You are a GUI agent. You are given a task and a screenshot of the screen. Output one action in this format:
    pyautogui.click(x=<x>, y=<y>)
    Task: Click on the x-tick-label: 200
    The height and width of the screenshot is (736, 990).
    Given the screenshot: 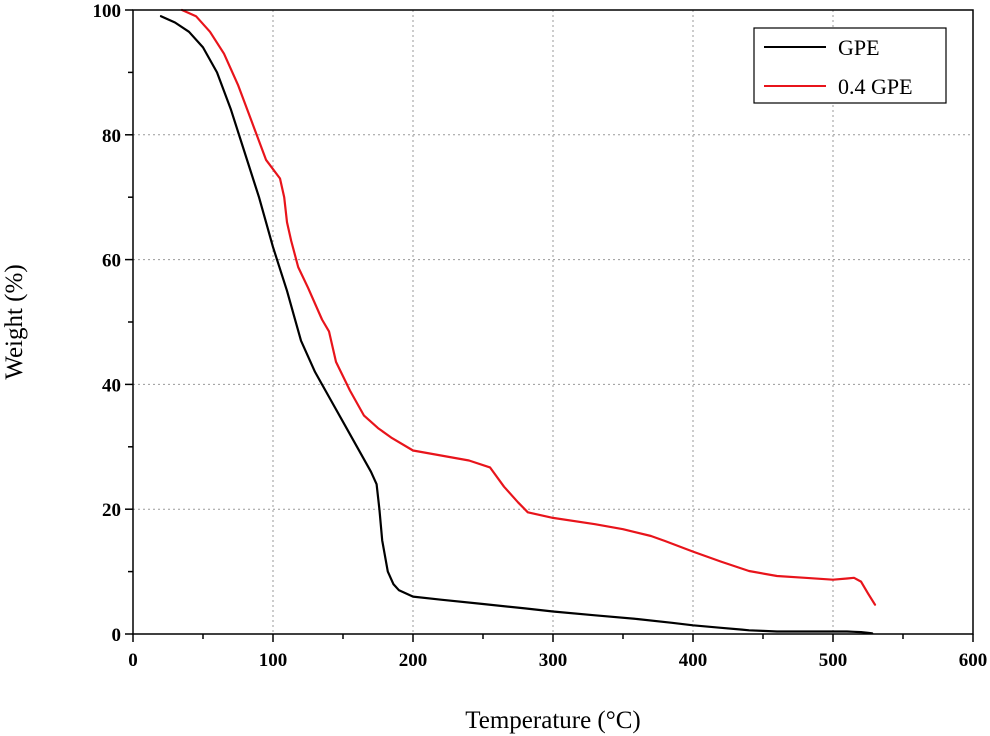 What is the action you would take?
    pyautogui.click(x=413, y=660)
    